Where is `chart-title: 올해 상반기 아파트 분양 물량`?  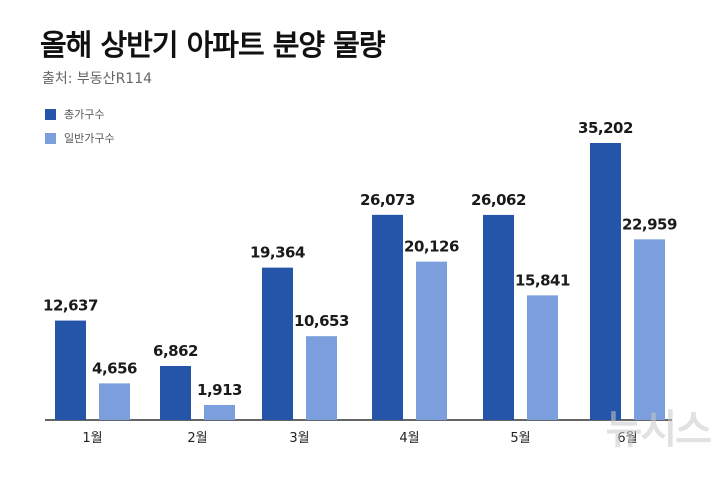
chart-title: 올해 상반기 아파트 분양 물량 is located at coordinates (213, 45).